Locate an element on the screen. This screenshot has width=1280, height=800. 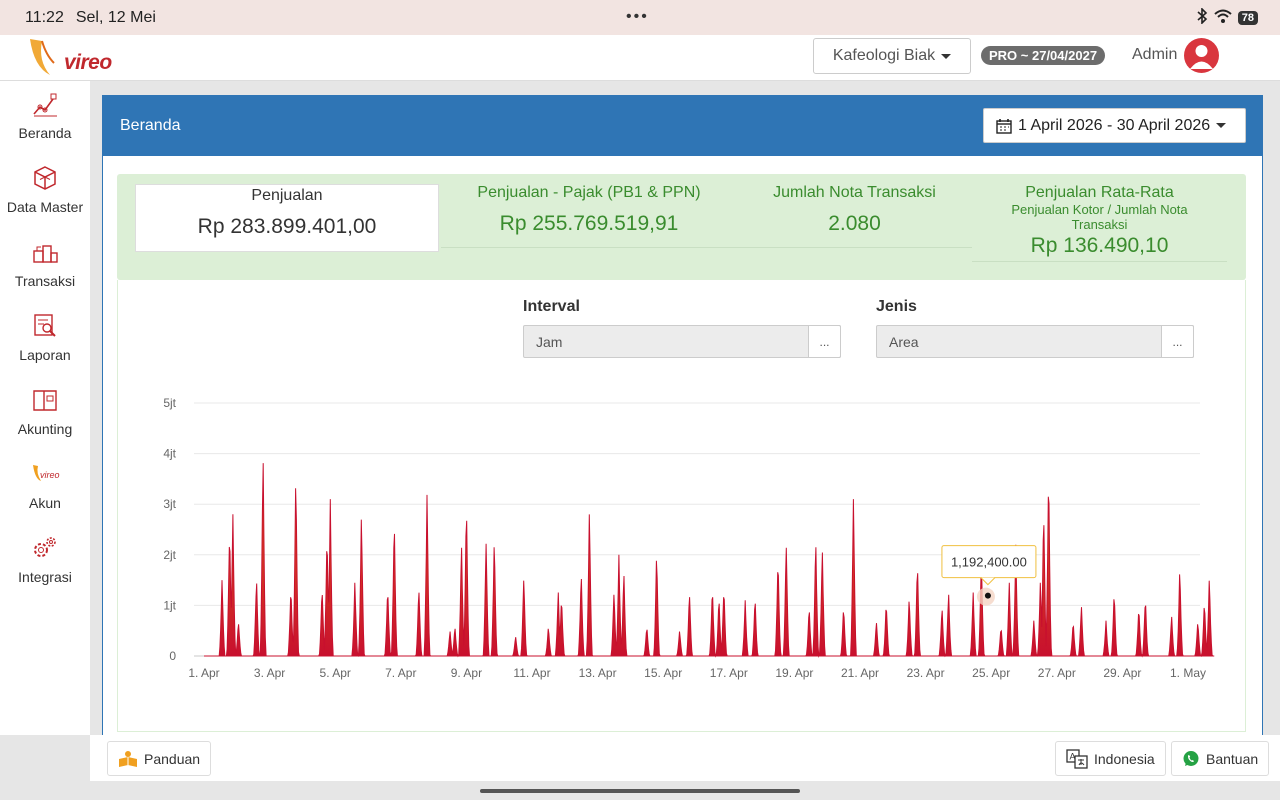
x-tick-label: 9. Apr is located at coordinates (466, 673).